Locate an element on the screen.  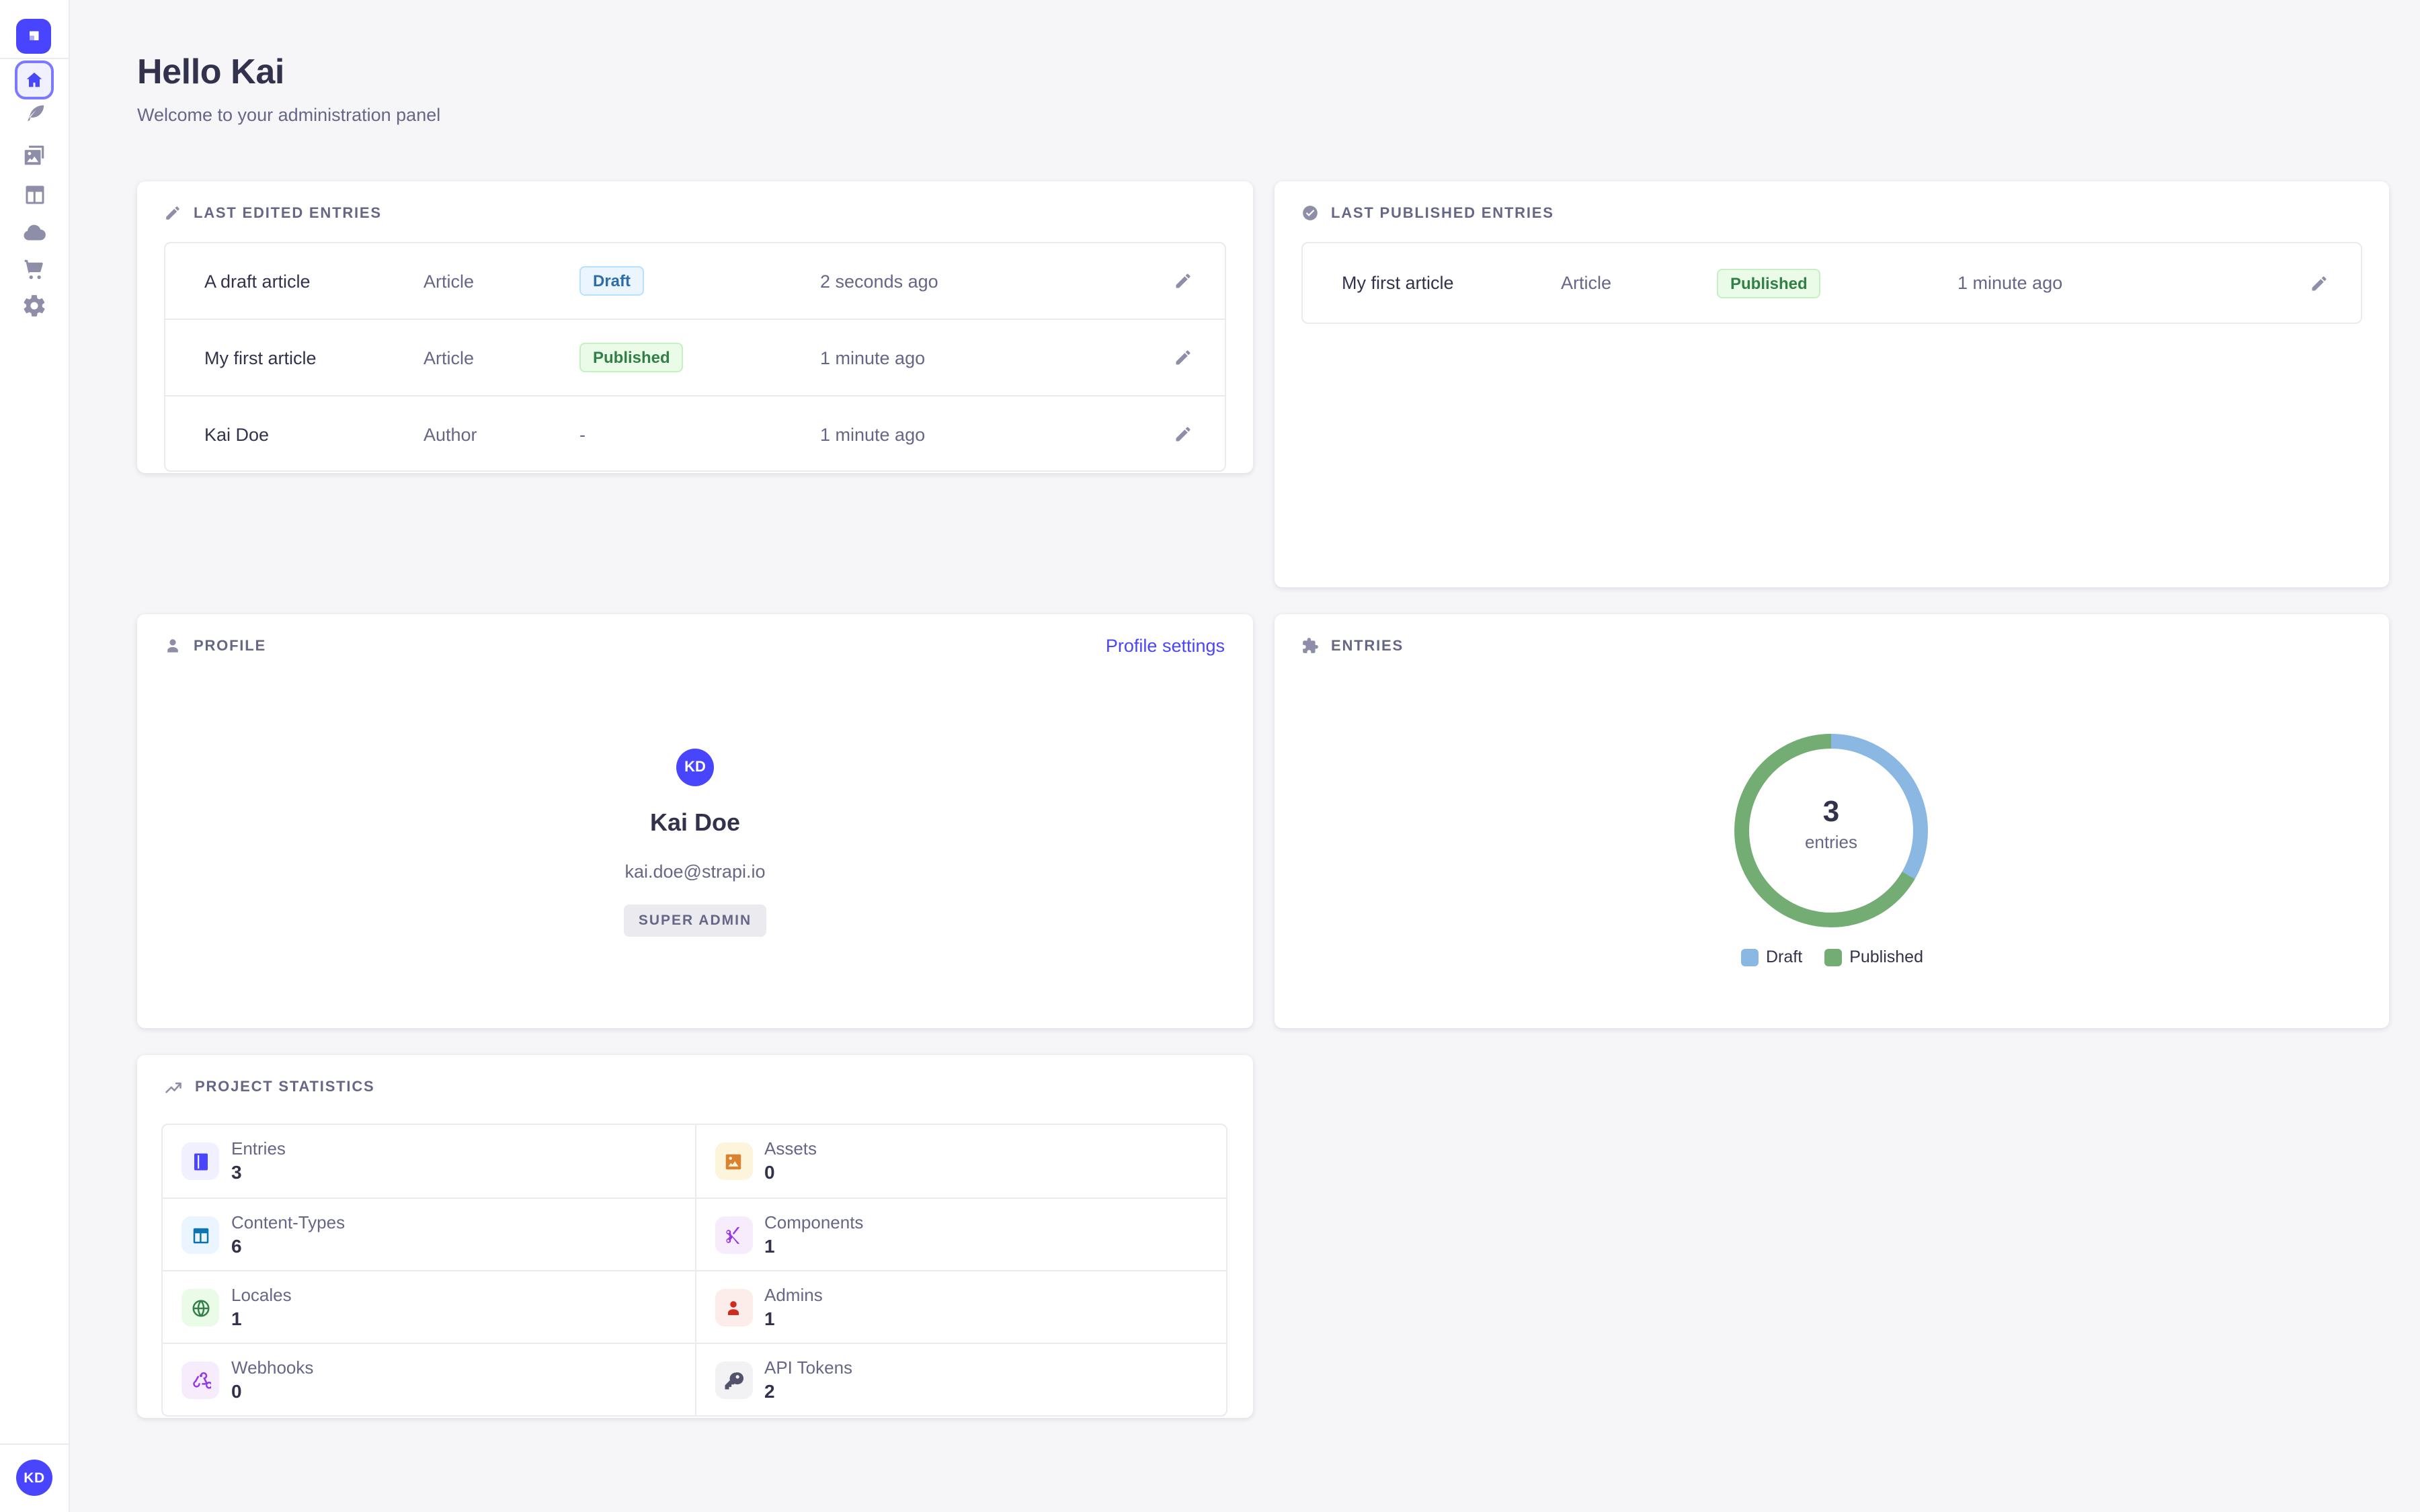
donut-center-label: entries is located at coordinates (1831, 842).